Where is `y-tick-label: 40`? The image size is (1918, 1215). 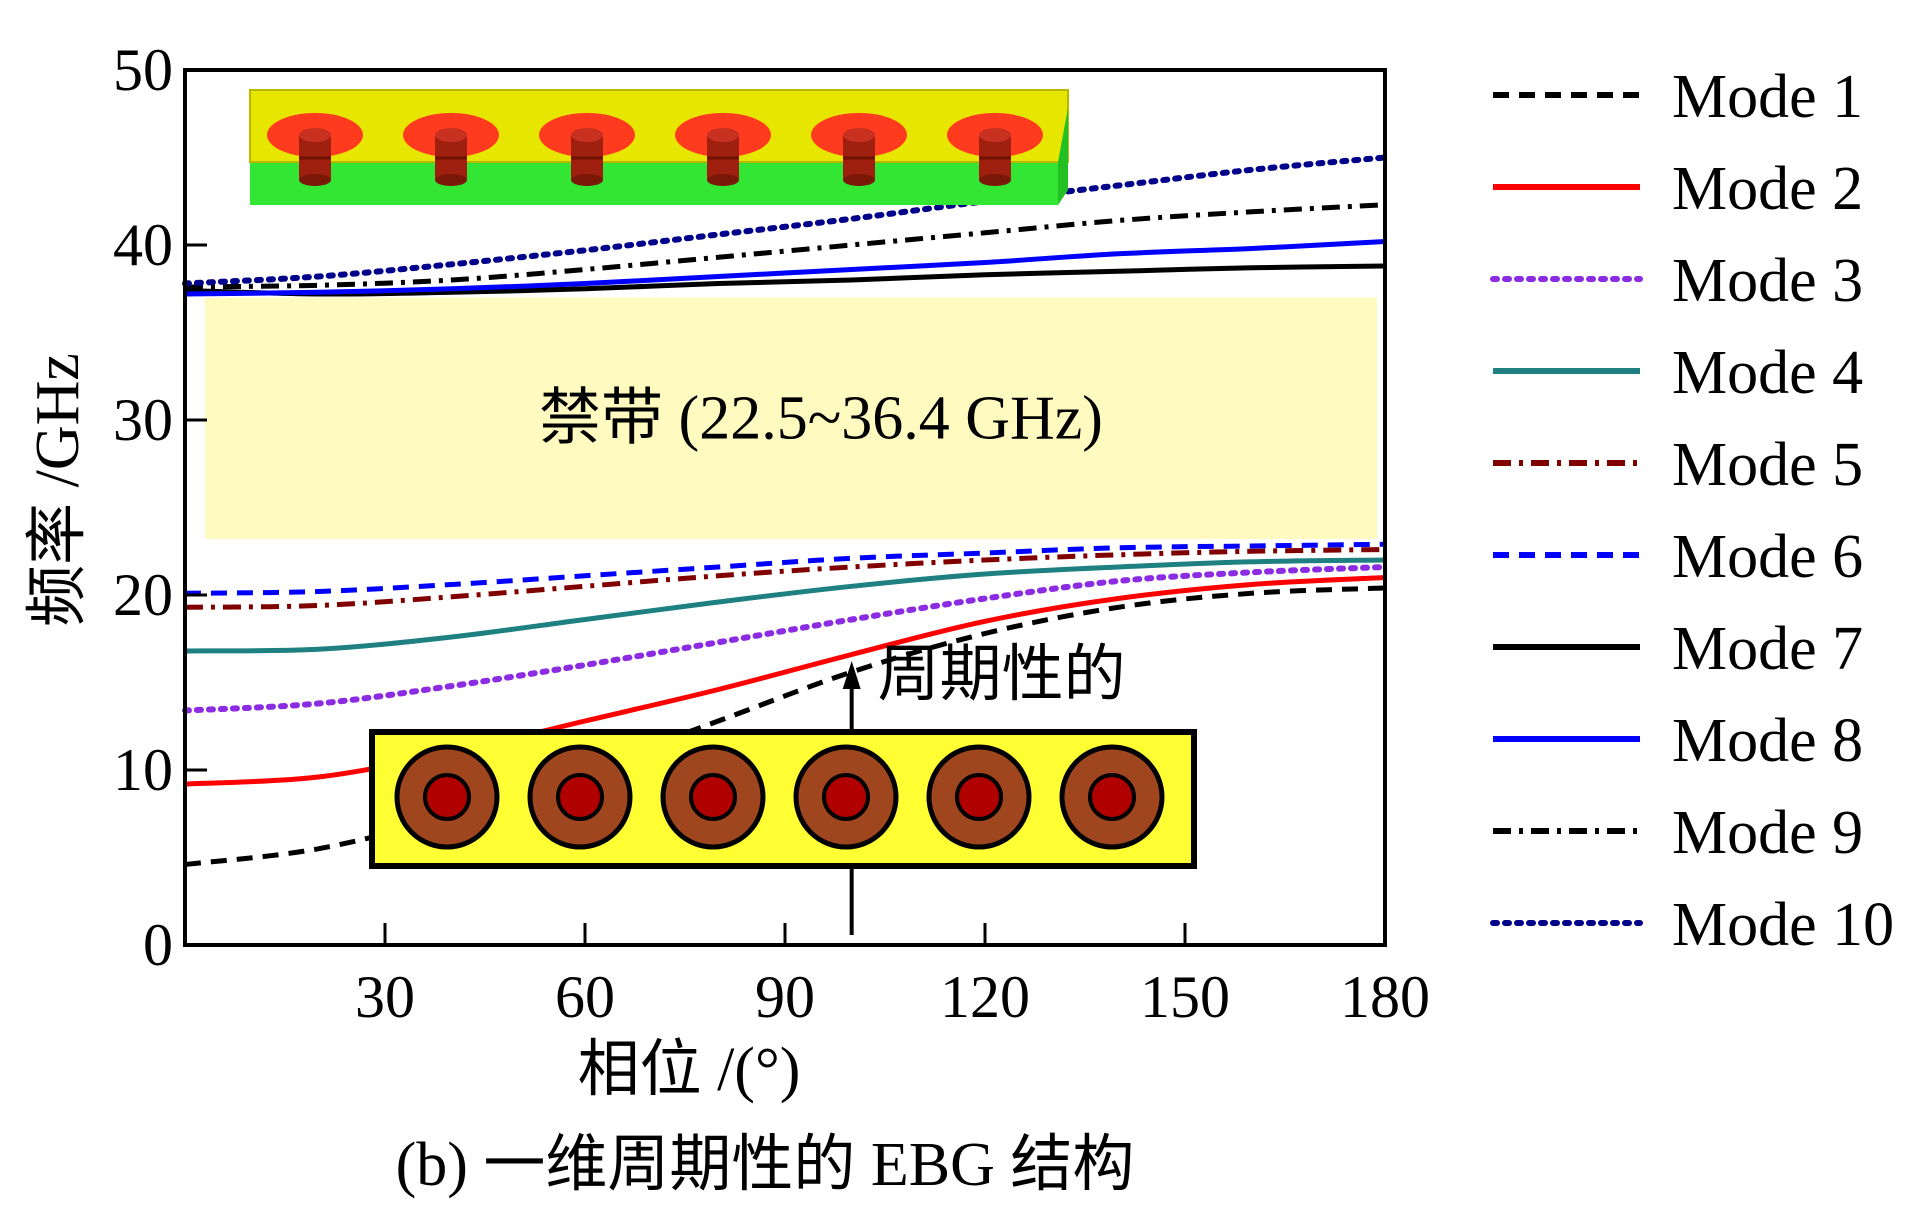 y-tick-label: 40 is located at coordinates (143, 245).